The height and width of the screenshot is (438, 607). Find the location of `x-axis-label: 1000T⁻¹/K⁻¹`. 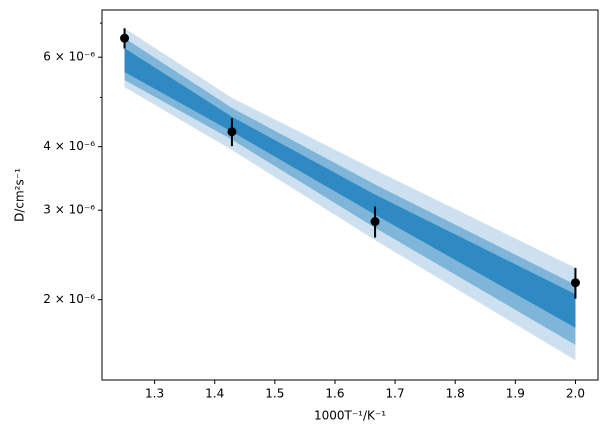

x-axis-label: 1000T⁻¹/K⁻¹ is located at coordinates (350, 416).